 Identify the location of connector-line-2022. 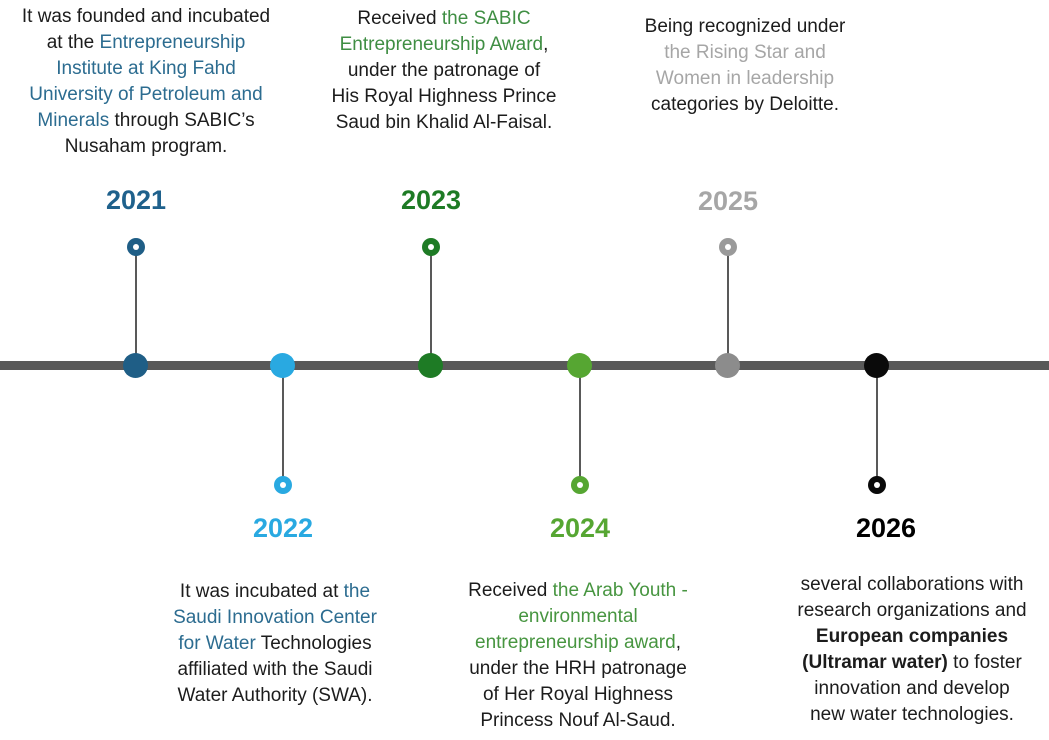
(283, 427).